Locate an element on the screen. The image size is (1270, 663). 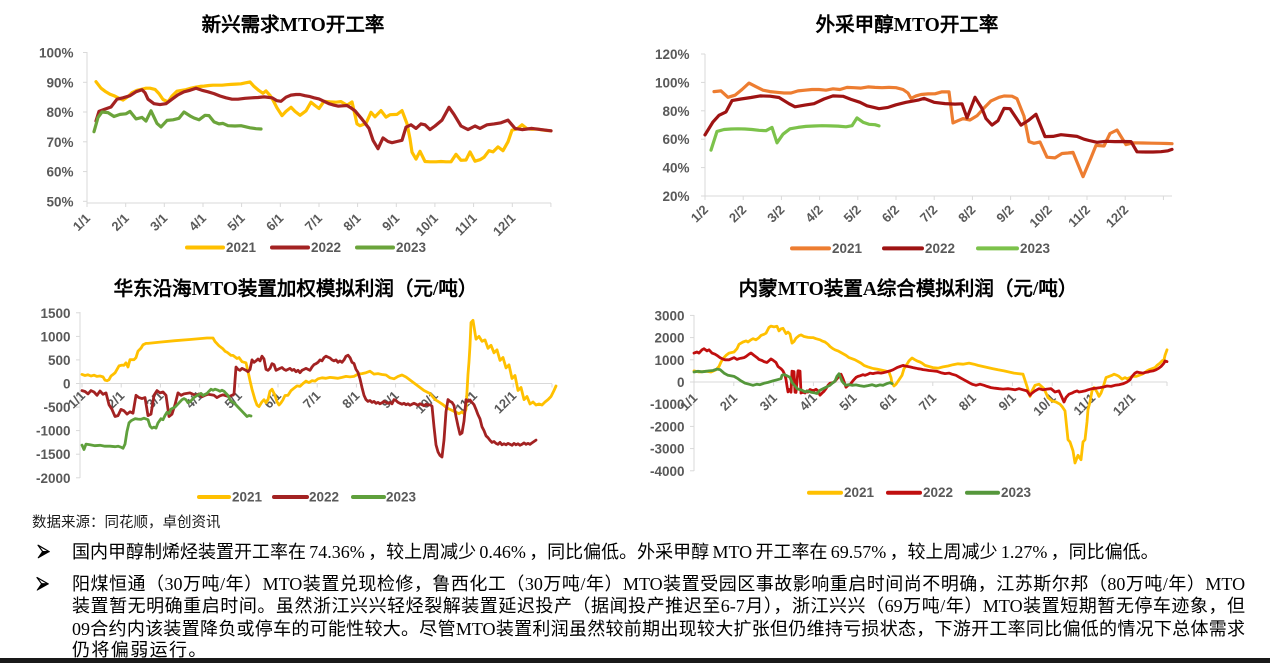
svg-text: 70% is located at coordinates (59, 142).